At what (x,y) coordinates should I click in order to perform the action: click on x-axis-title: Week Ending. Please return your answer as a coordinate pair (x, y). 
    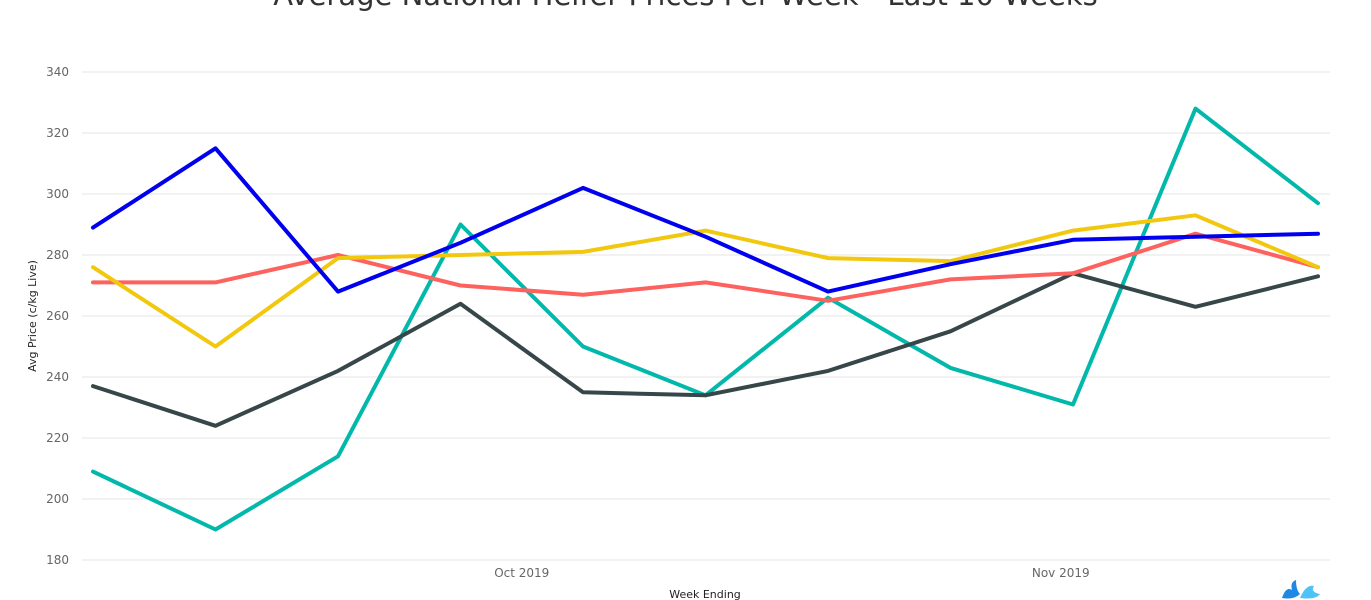
    Looking at the image, I should click on (705, 594).